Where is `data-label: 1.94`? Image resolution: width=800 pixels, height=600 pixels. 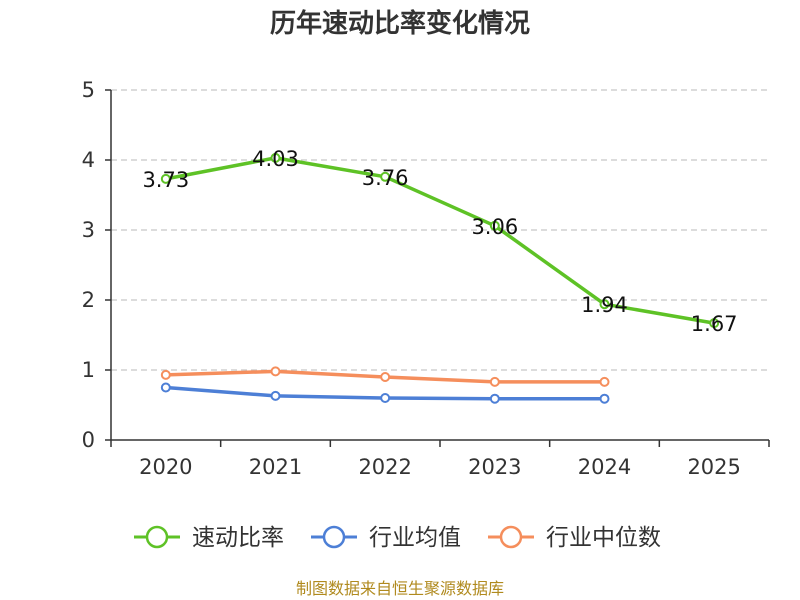
data-label: 1.94 is located at coordinates (604, 305).